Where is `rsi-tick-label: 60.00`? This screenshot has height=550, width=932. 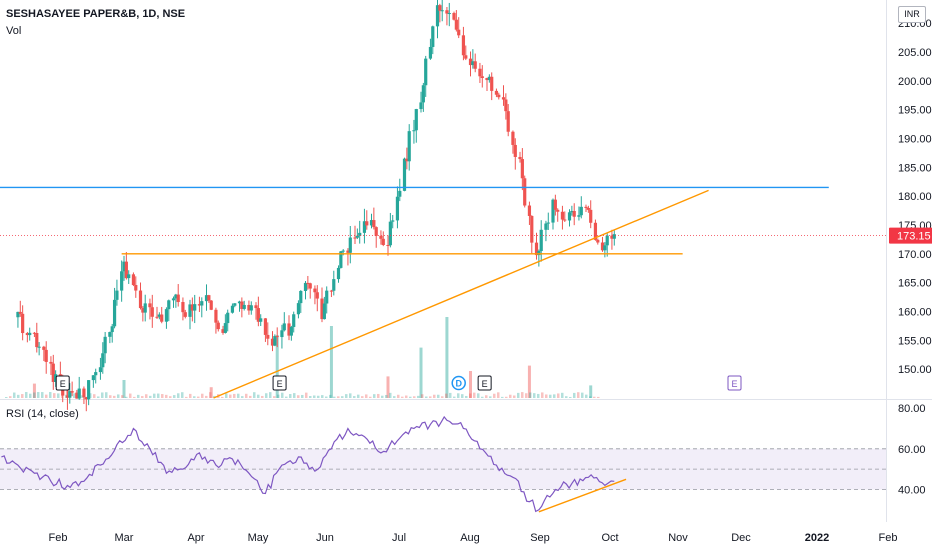 rsi-tick-label: 60.00 is located at coordinates (912, 450).